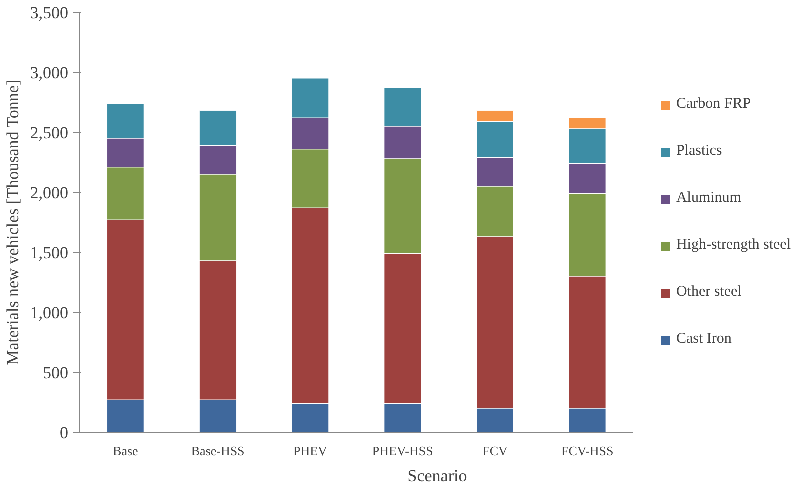 The image size is (812, 492). What do you see at coordinates (49, 73) in the screenshot?
I see `y-tick-label: 3,000` at bounding box center [49, 73].